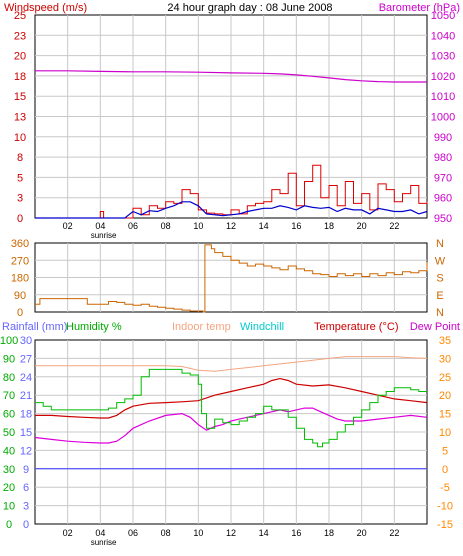 The width and height of the screenshot is (463, 556). What do you see at coordinates (249, 8) in the screenshot?
I see `chart-title: 24 hour graph day : 08 June 2008` at bounding box center [249, 8].